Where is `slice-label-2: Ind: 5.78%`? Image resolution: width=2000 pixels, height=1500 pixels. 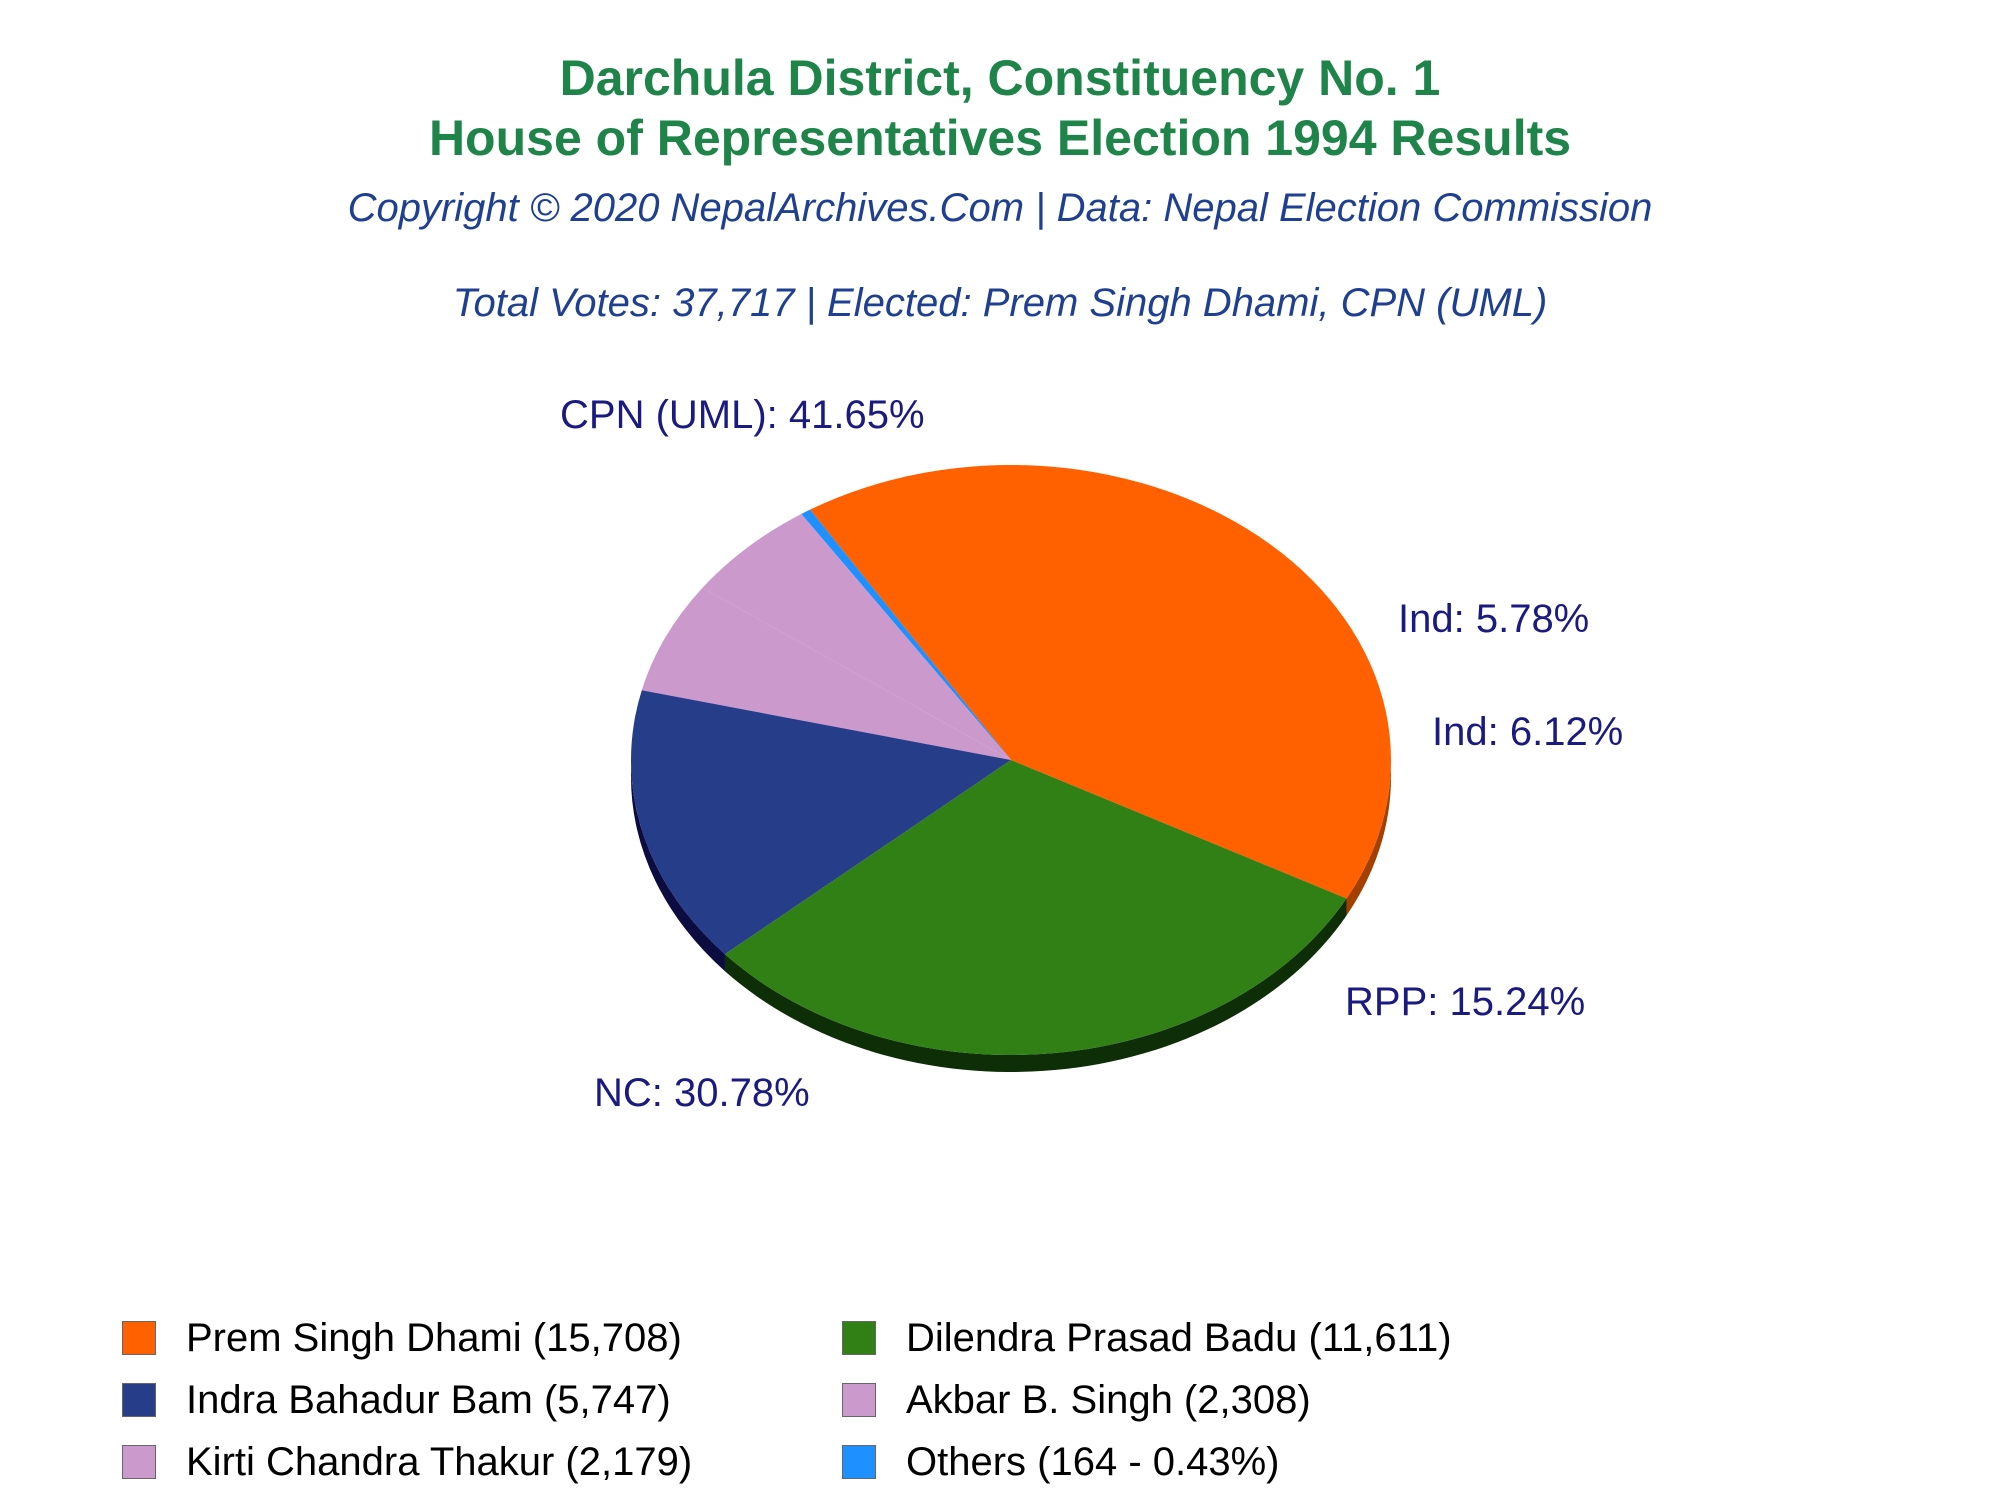
slice-label-2: Ind: 5.78% is located at coordinates (1493, 619).